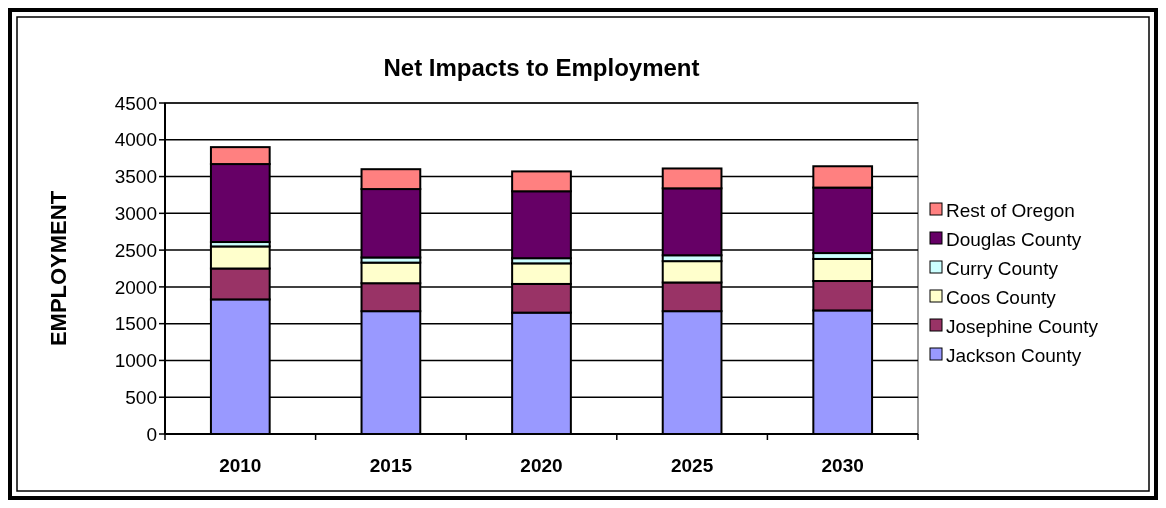 The height and width of the screenshot is (508, 1166). I want to click on y-axis-title: EMPLOYMENT, so click(58, 268).